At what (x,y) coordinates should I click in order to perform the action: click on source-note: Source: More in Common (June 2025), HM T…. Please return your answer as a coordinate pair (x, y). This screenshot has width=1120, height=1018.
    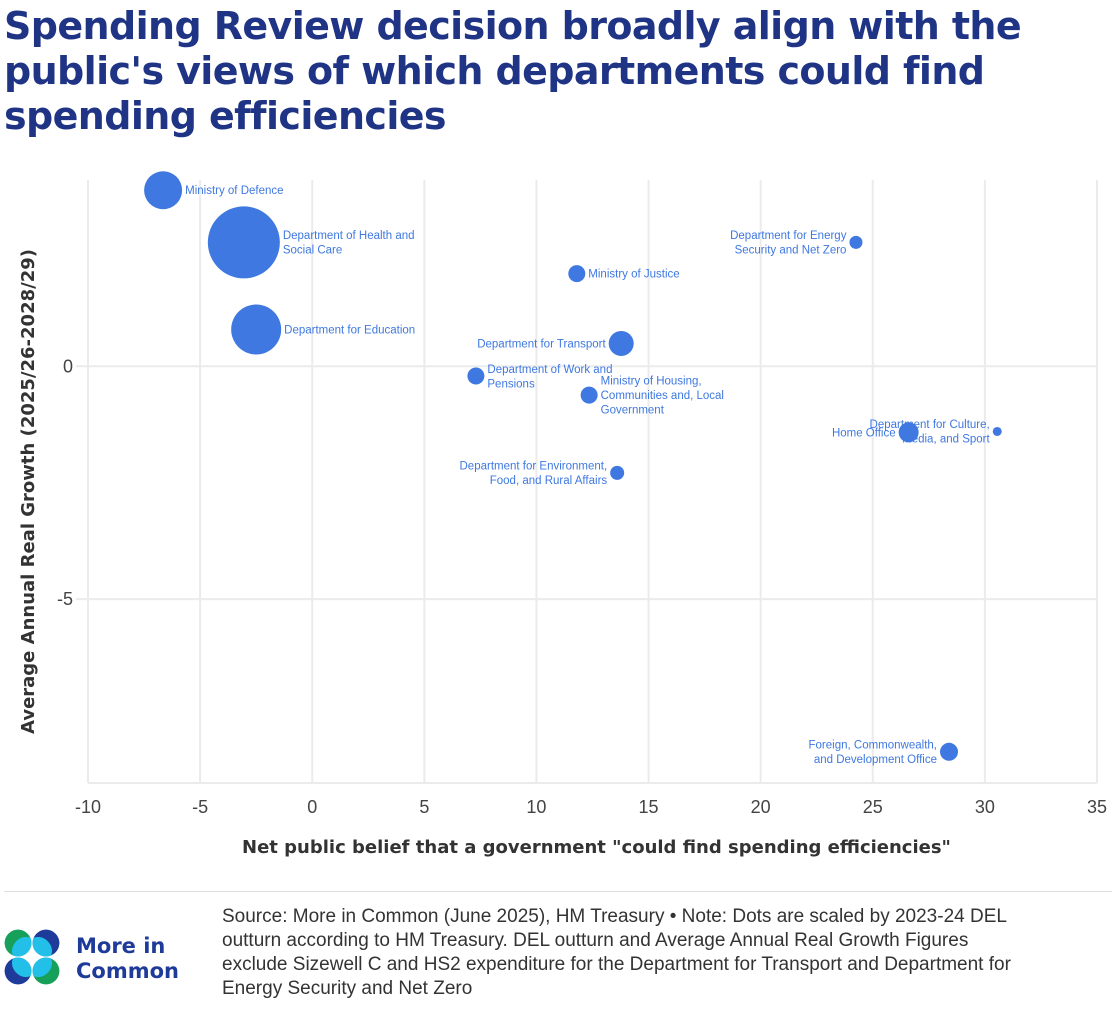
    Looking at the image, I should click on (667, 953).